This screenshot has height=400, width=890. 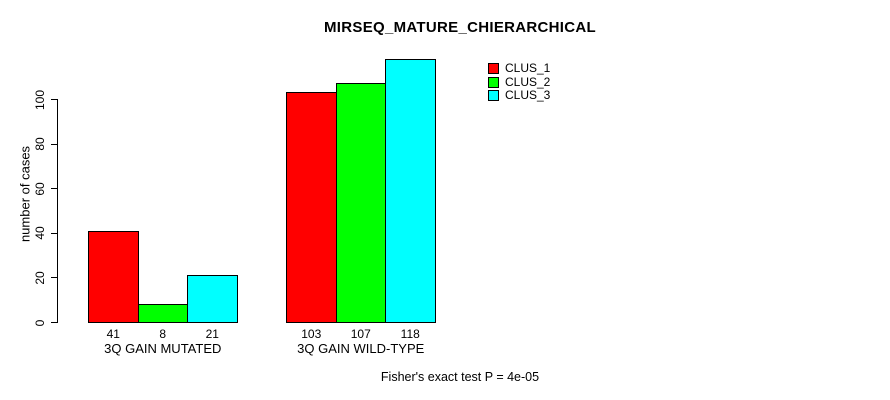 What do you see at coordinates (163, 334) in the screenshot?
I see `bar-value-label: 8` at bounding box center [163, 334].